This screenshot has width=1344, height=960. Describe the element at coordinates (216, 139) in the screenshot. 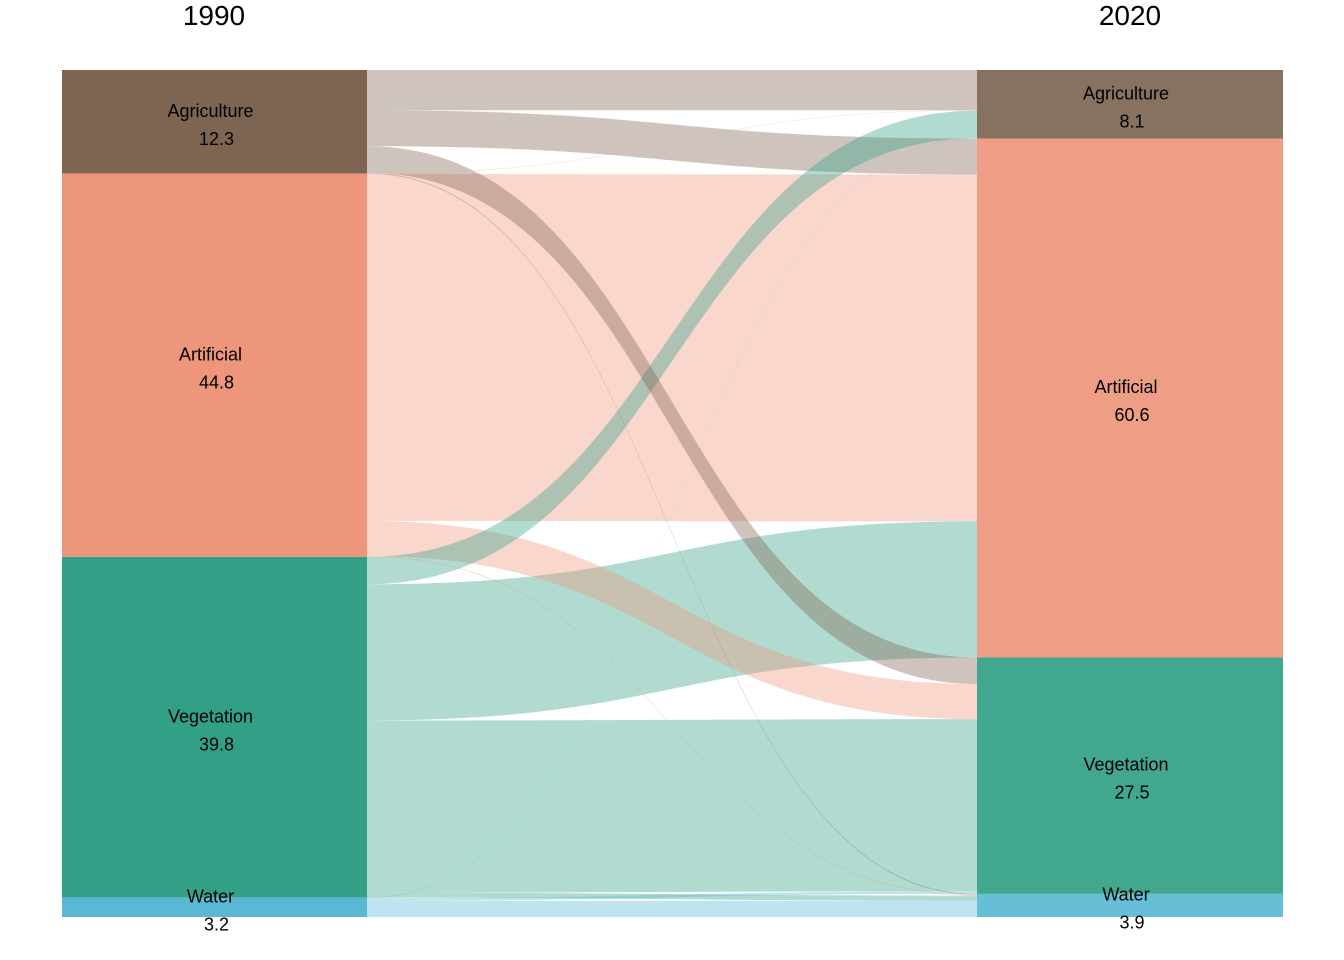

I see `node-value-left-agriculture: 12.3` at that location.